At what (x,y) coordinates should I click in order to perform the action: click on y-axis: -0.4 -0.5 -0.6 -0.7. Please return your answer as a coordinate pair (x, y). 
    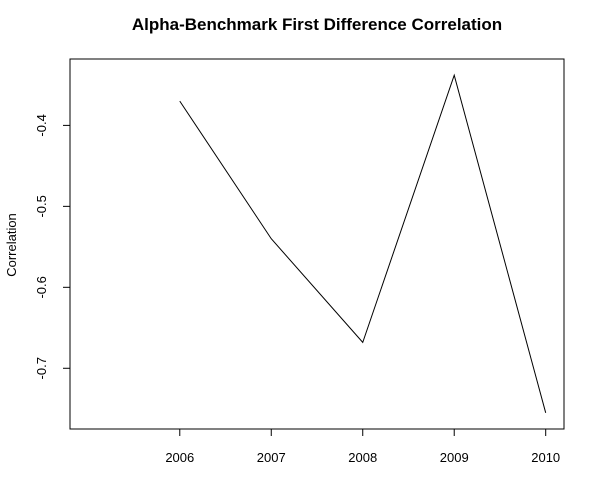
    Looking at the image, I should click on (52, 246).